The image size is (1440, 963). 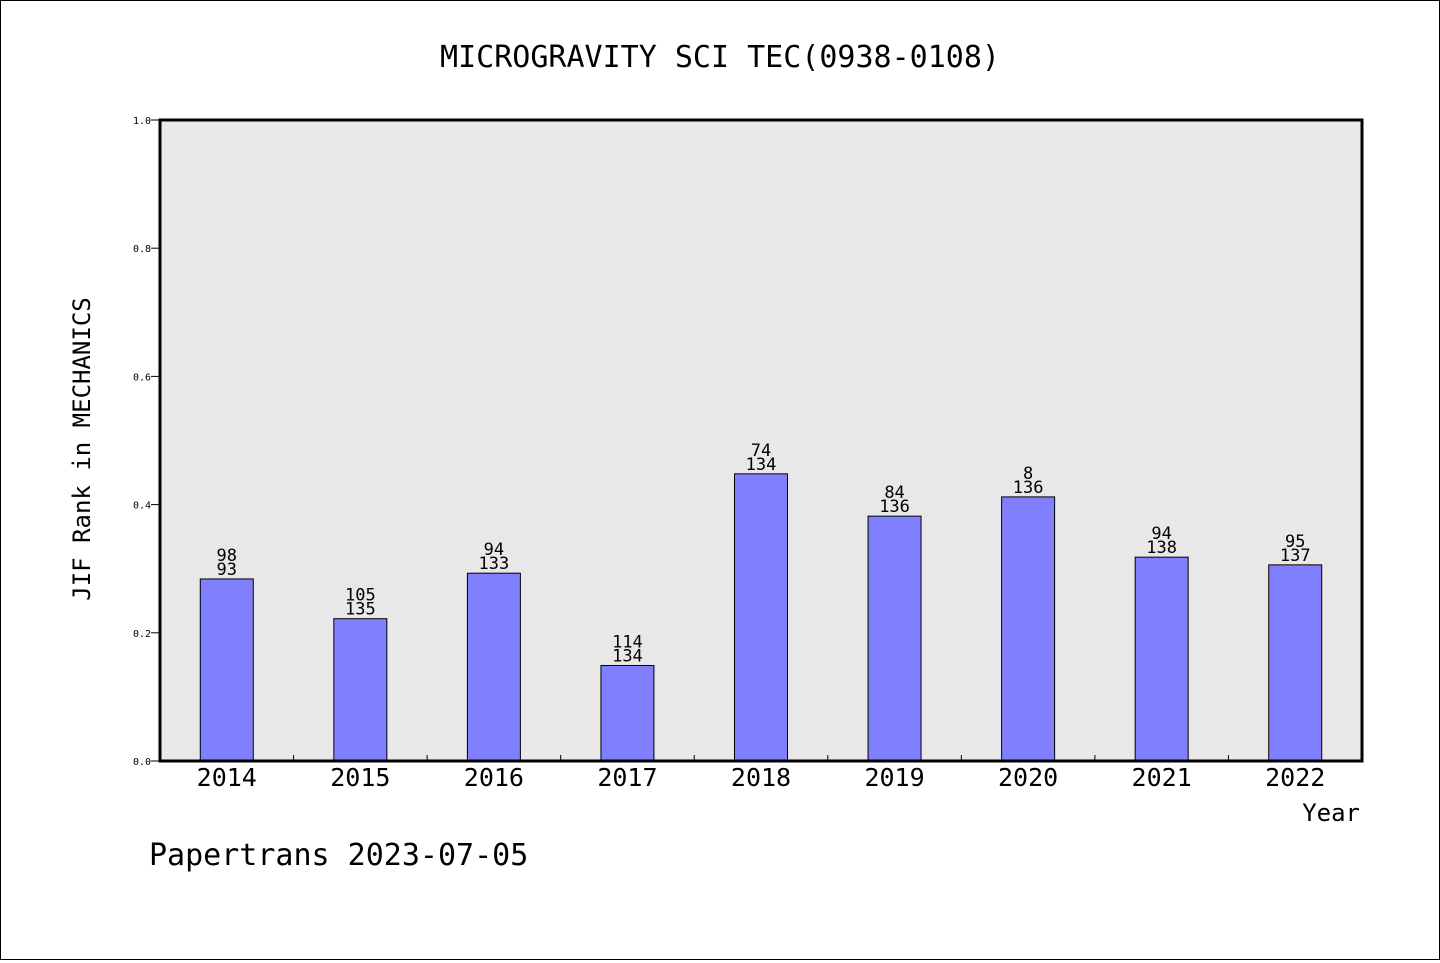 What do you see at coordinates (720, 57) in the screenshot?
I see `chart-title: MICROGRAVITY SCI TEC(0938-0108)` at bounding box center [720, 57].